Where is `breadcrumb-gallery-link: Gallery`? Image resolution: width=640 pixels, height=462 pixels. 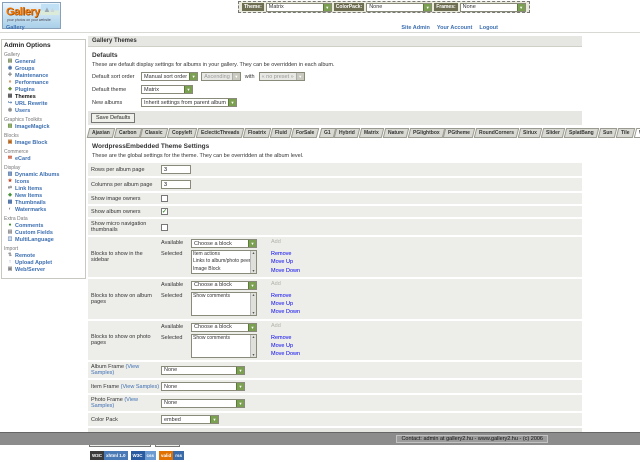
breadcrumb-gallery-link: Gallery is located at coordinates (15, 28).